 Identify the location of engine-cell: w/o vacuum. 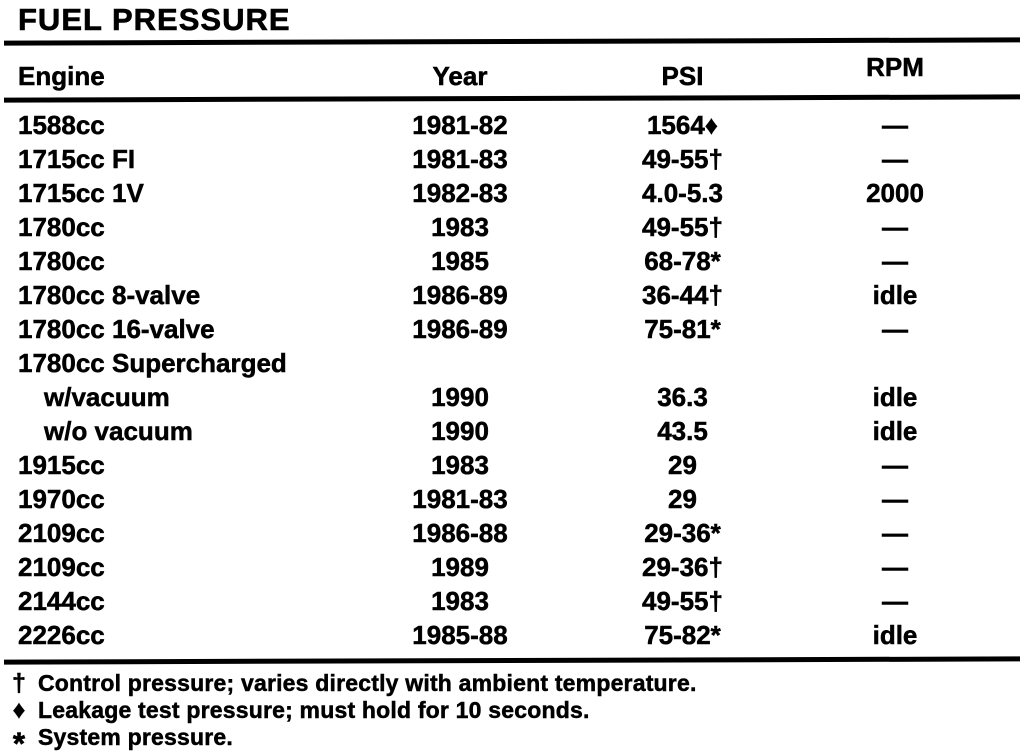
(118, 431).